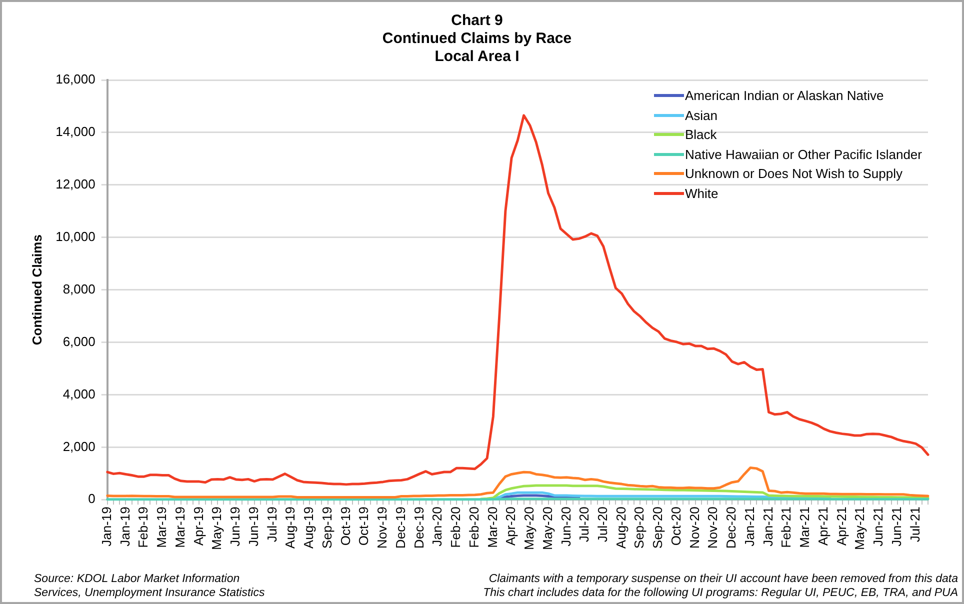  What do you see at coordinates (79, 288) in the screenshot?
I see `y-tick-label: 8,000` at bounding box center [79, 288].